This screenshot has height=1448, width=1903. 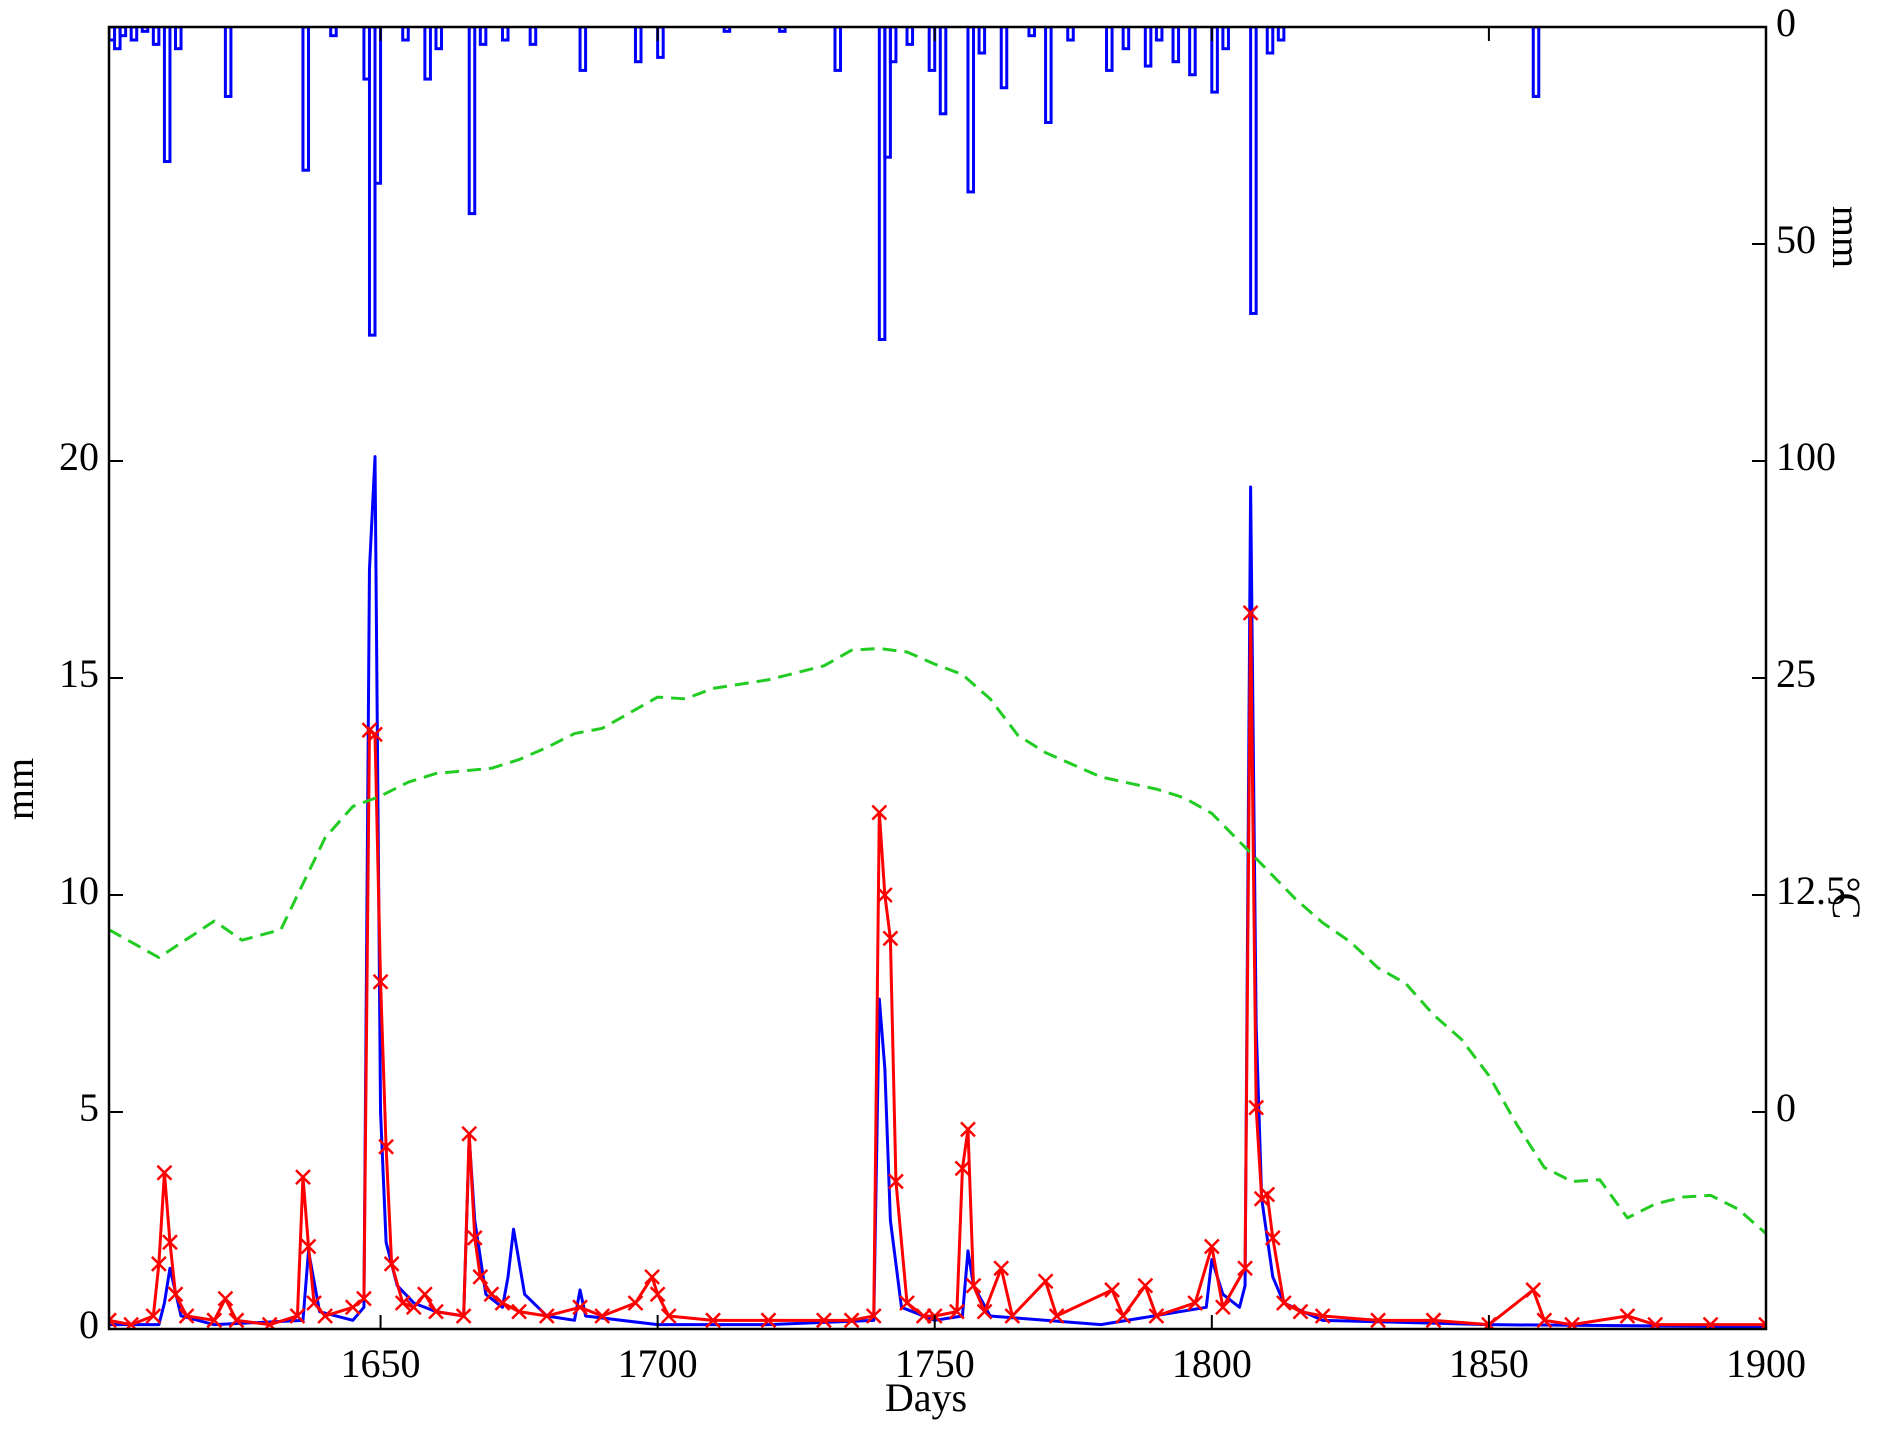 What do you see at coordinates (21, 789) in the screenshot?
I see `y-axis-label: mm` at bounding box center [21, 789].